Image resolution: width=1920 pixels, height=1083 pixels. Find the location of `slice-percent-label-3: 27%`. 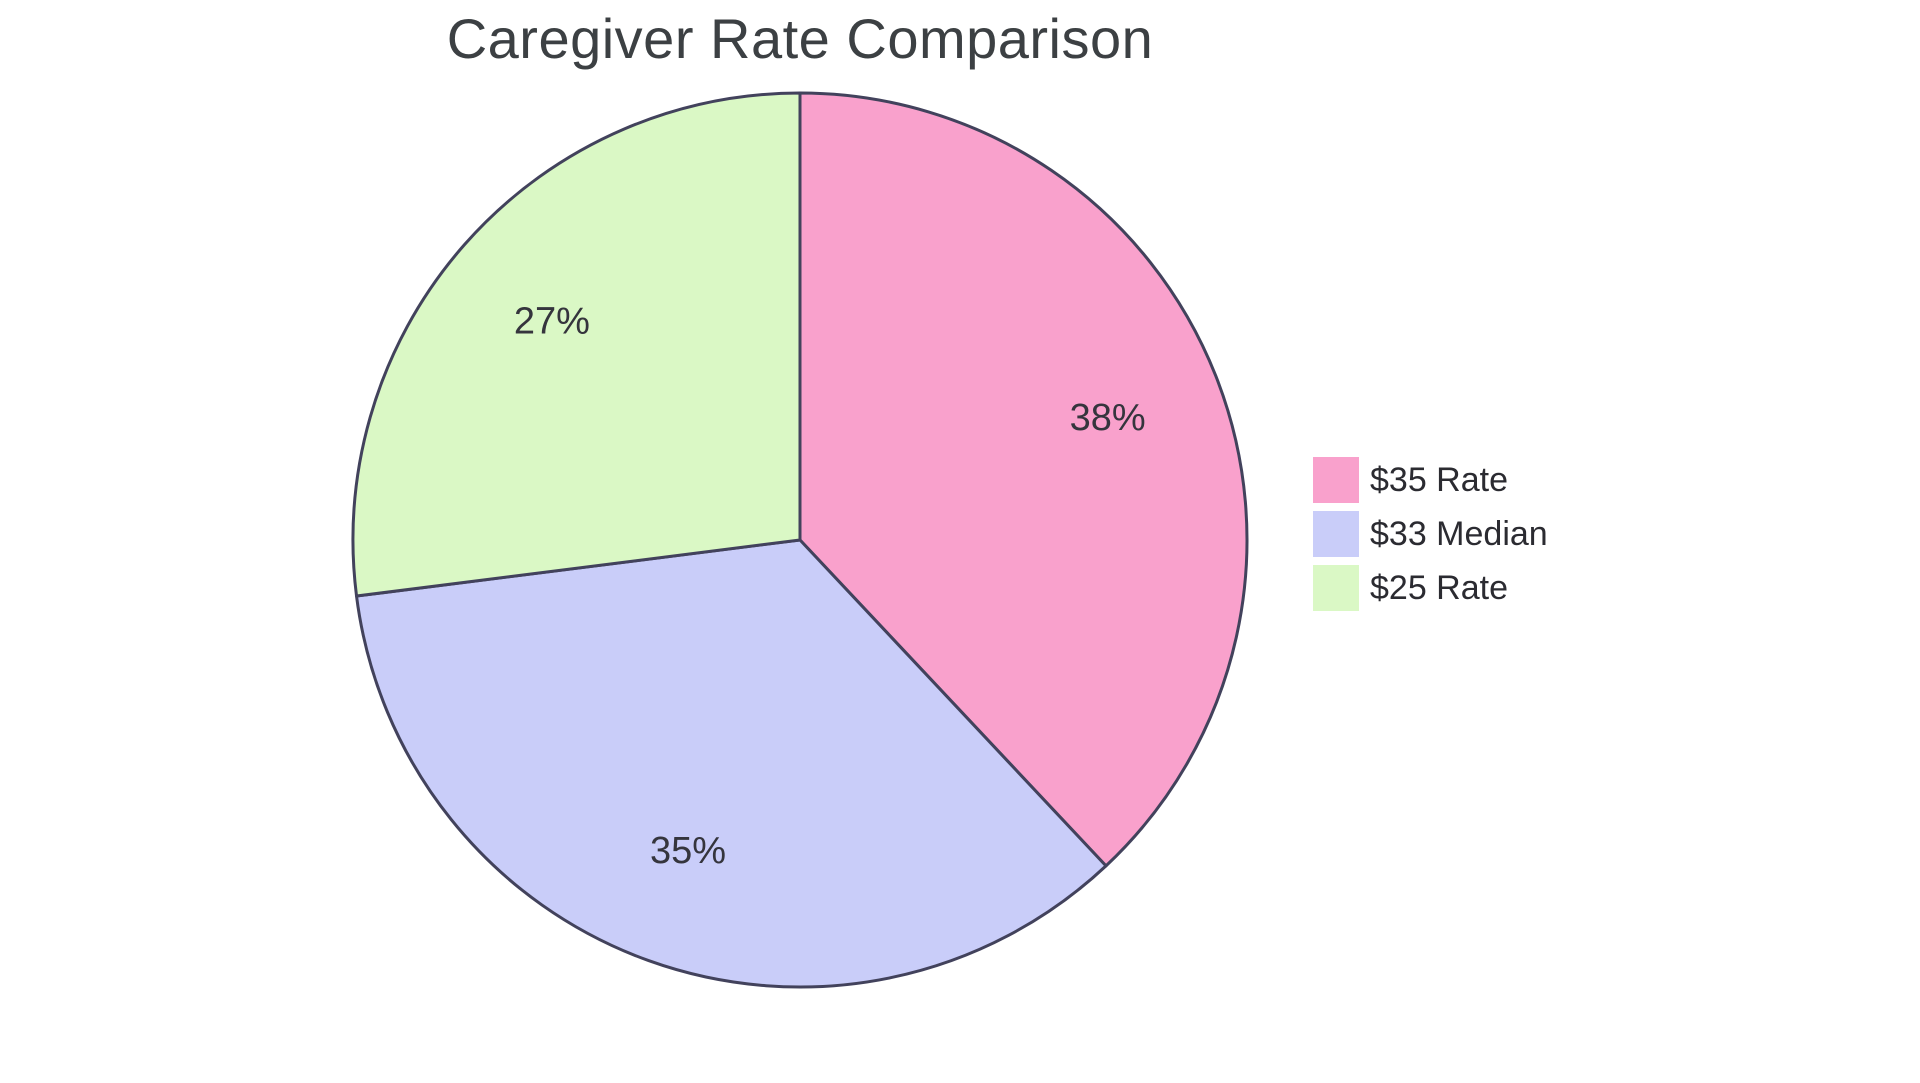

slice-percent-label-3: 27% is located at coordinates (552, 321).